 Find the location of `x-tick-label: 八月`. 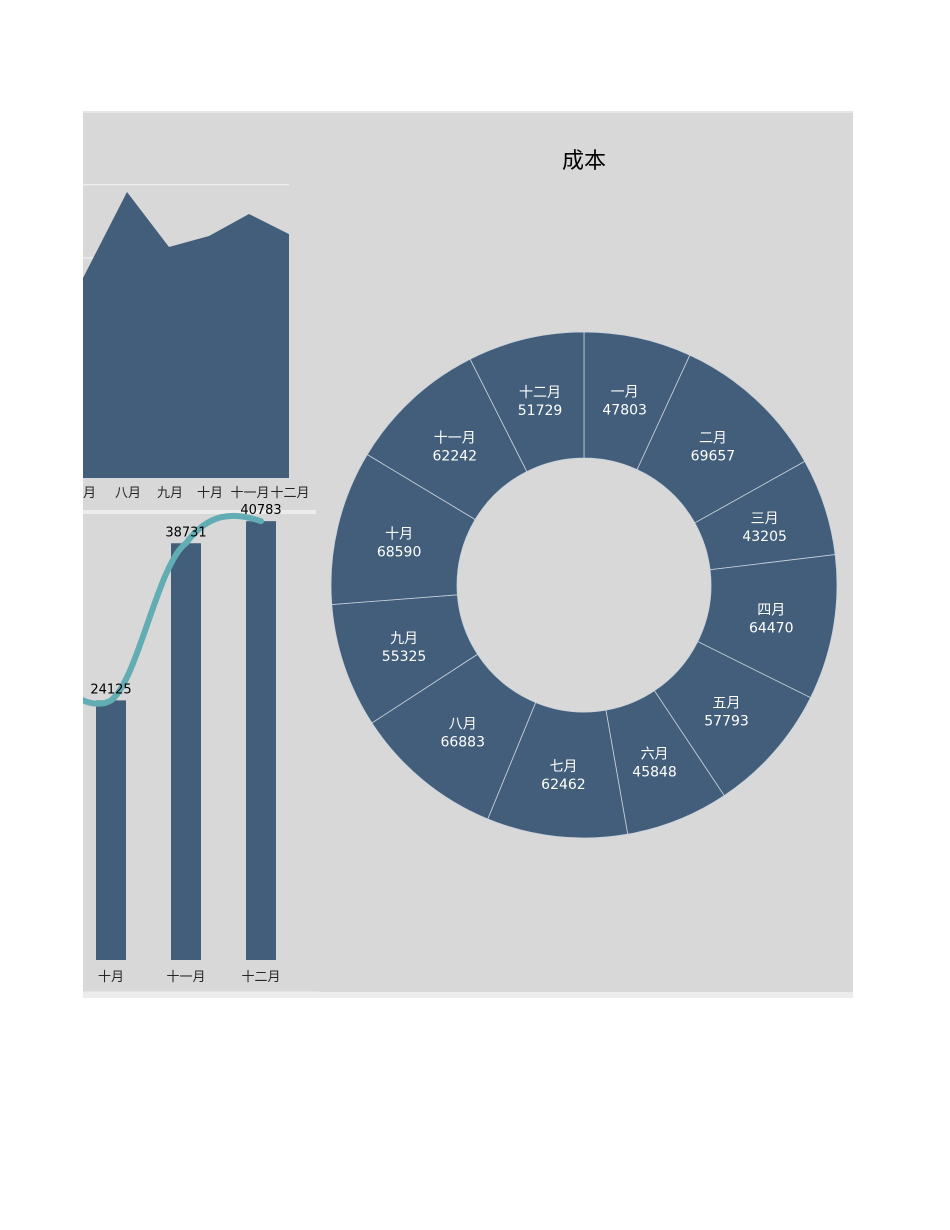

x-tick-label: 八月 is located at coordinates (128, 493).